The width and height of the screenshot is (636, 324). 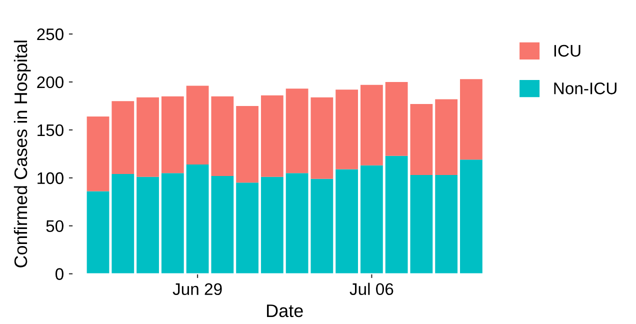 What do you see at coordinates (567, 50) in the screenshot?
I see `legend-label: ICU` at bounding box center [567, 50].